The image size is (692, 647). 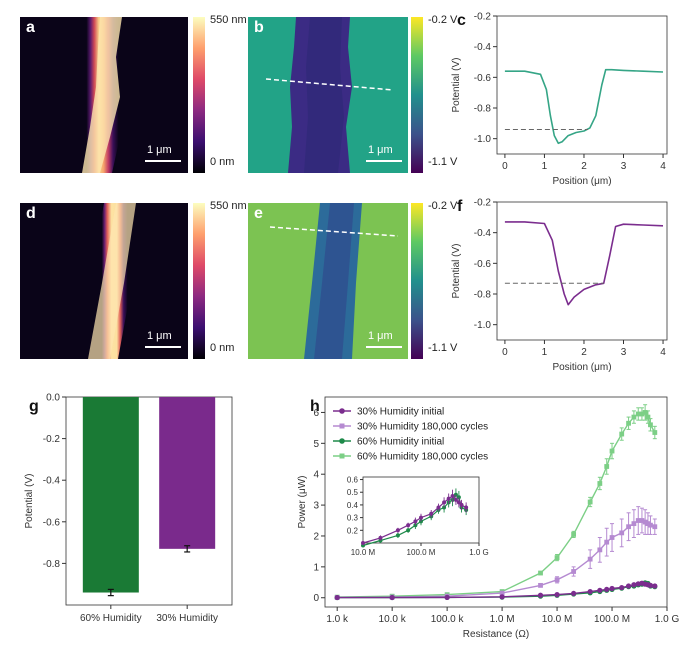 What do you see at coordinates (483, 17) in the screenshot?
I see `chart-c-ytick-label: -0.2` at bounding box center [483, 17].